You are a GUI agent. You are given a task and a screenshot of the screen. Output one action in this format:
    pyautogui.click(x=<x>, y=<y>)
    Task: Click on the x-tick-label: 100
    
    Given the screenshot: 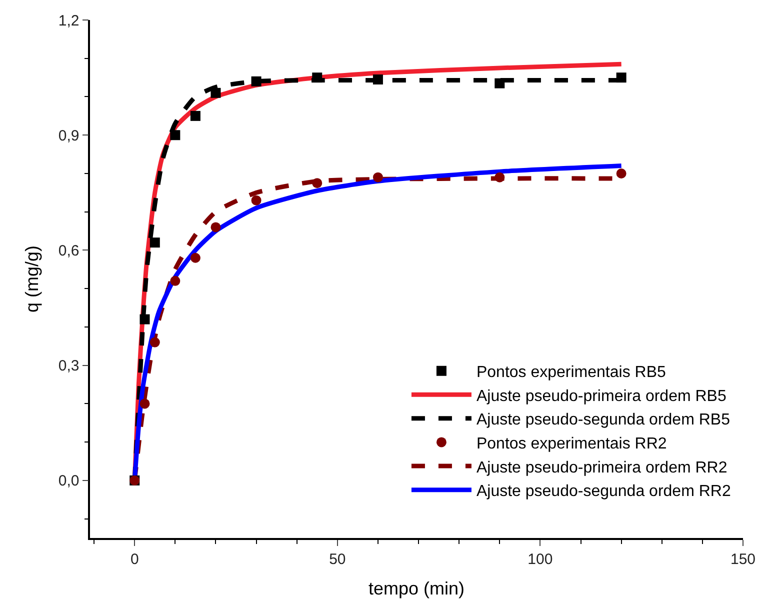 What is the action you would take?
    pyautogui.click(x=540, y=559)
    